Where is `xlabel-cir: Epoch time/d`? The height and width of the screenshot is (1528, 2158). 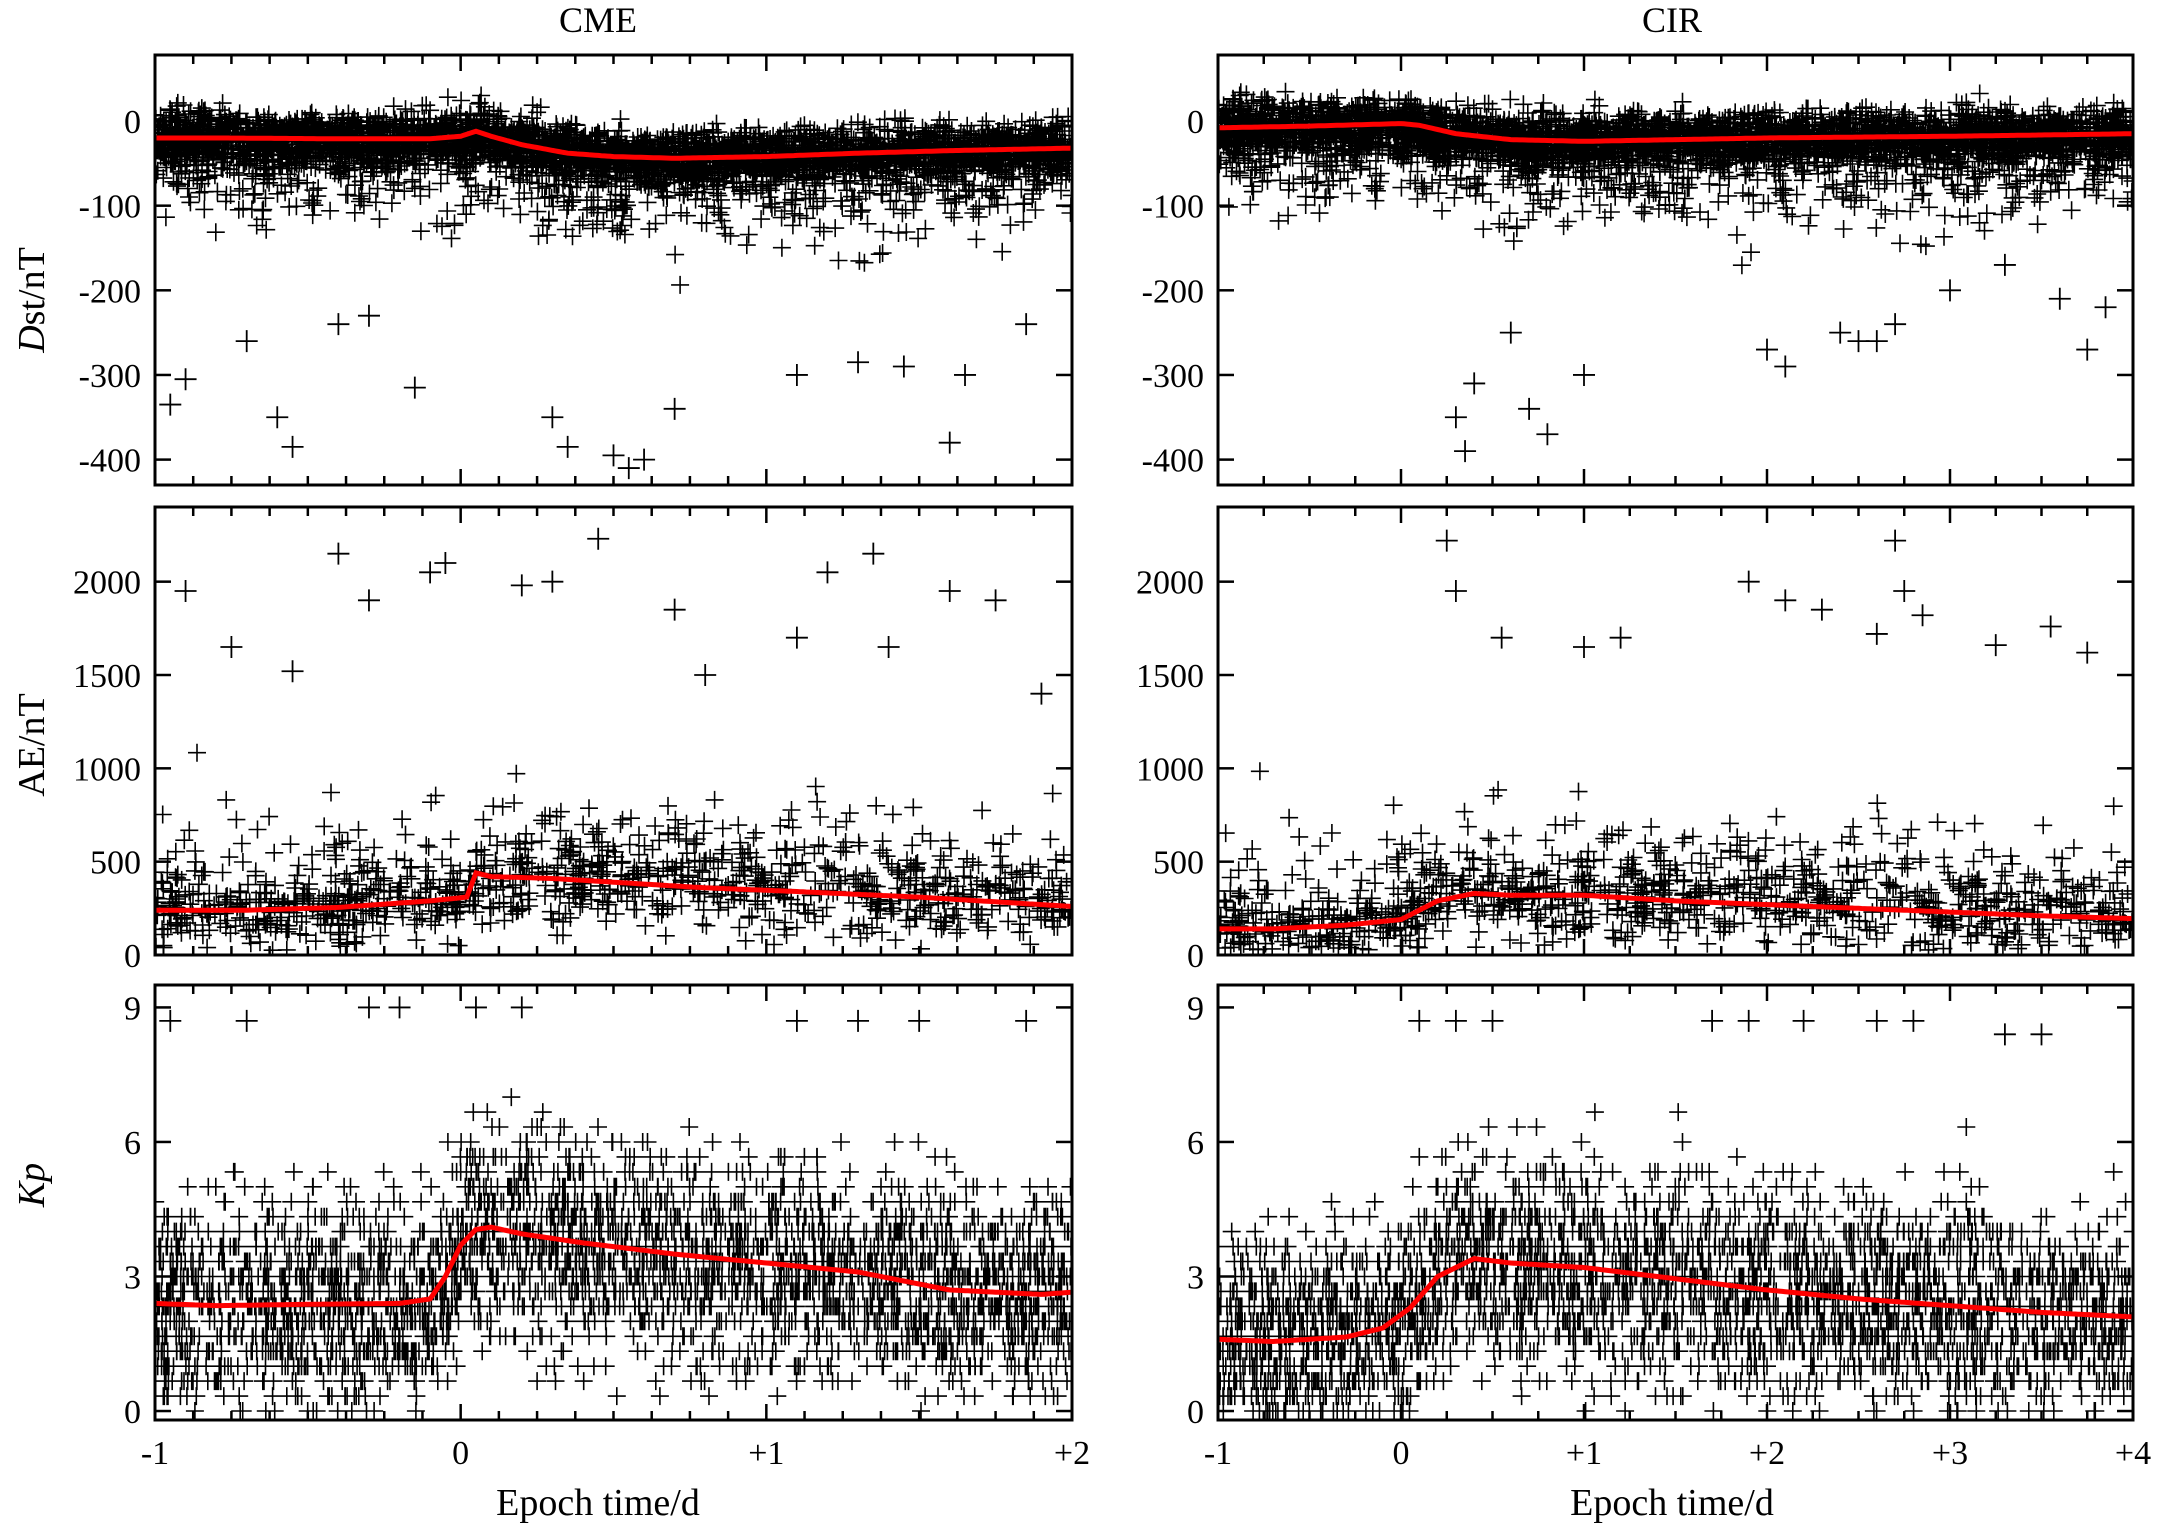 xlabel-cir: Epoch time/d is located at coordinates (1672, 1503).